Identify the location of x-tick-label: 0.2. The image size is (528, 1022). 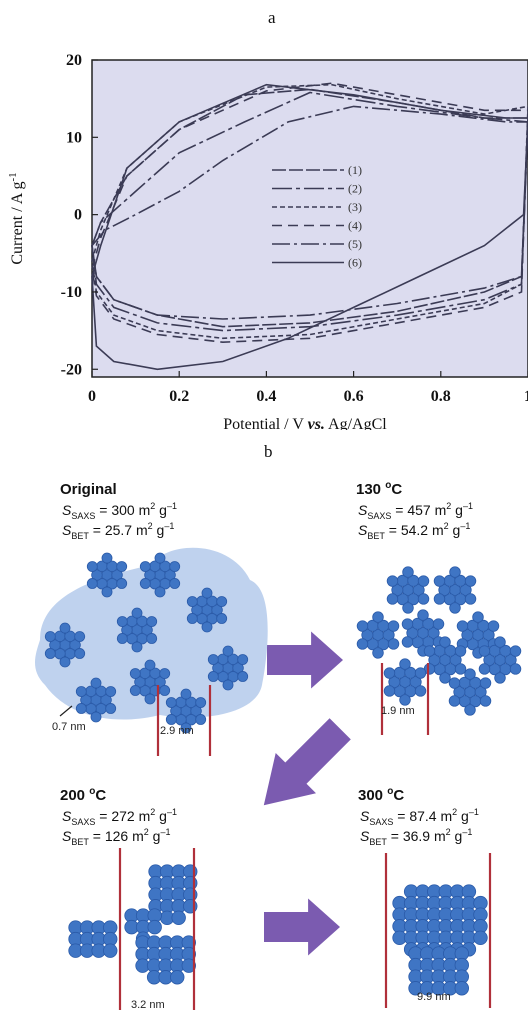
(179, 396).